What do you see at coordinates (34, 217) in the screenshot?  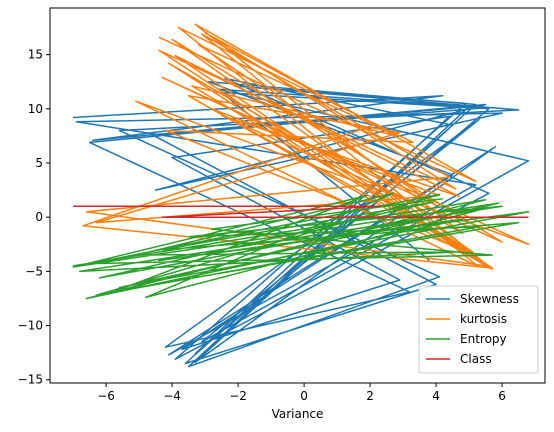 I see `y-axis-ticks: −15 −10 −5 0 5 10 15` at bounding box center [34, 217].